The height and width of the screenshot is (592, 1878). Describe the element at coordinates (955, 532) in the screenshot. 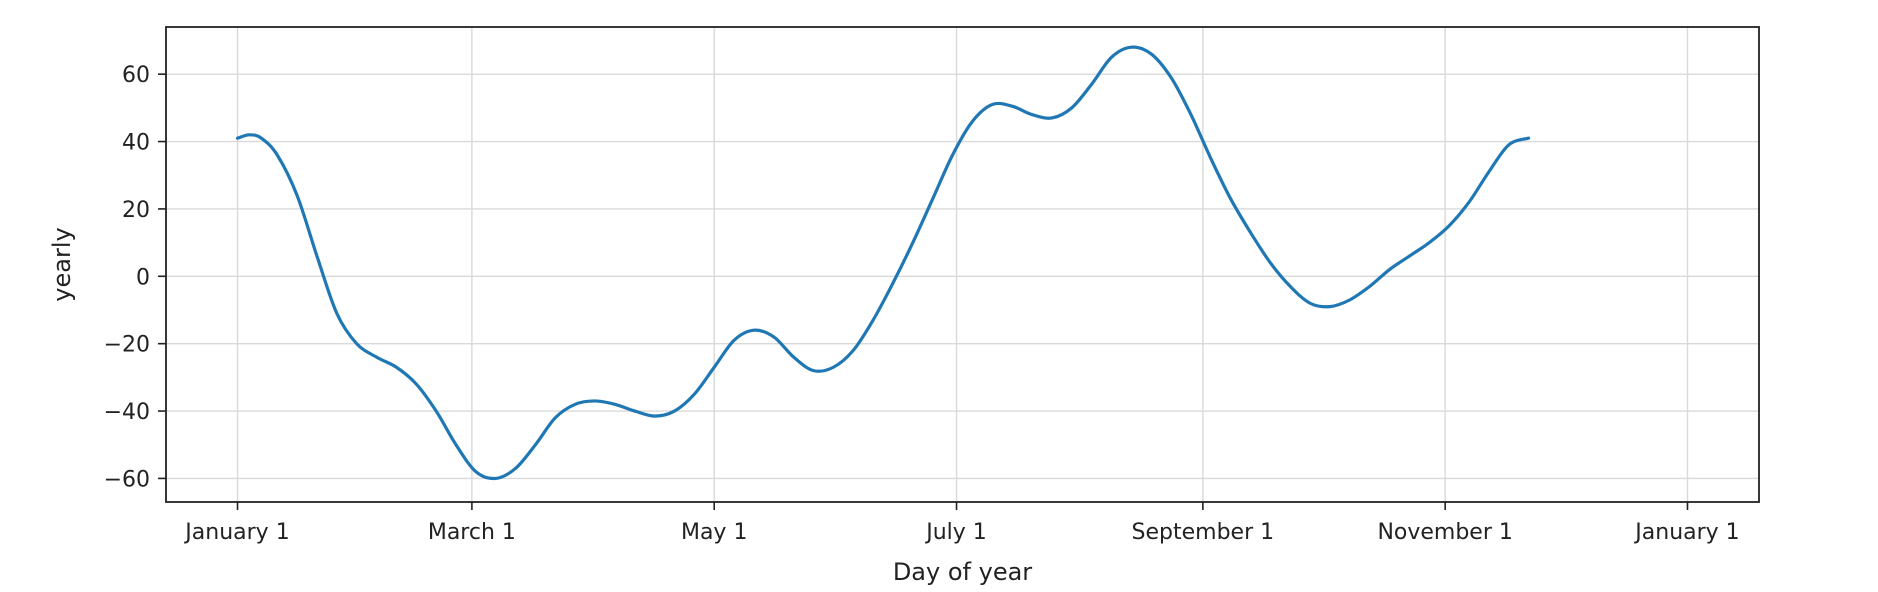

I see `x-tick-label: July 1` at that location.